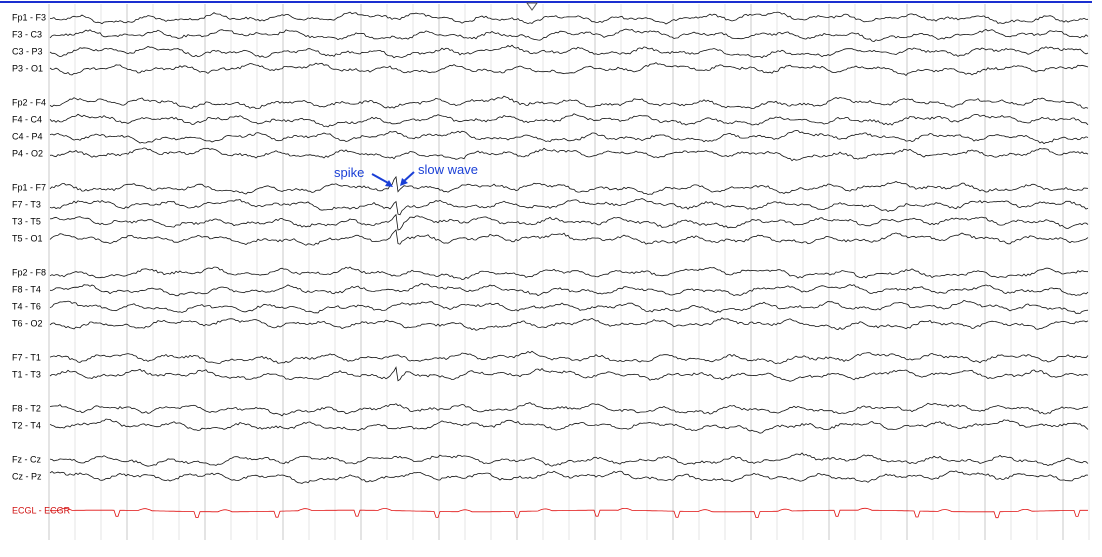  Describe the element at coordinates (27, 136) in the screenshot. I see `channel-label: C4 - P4` at that location.